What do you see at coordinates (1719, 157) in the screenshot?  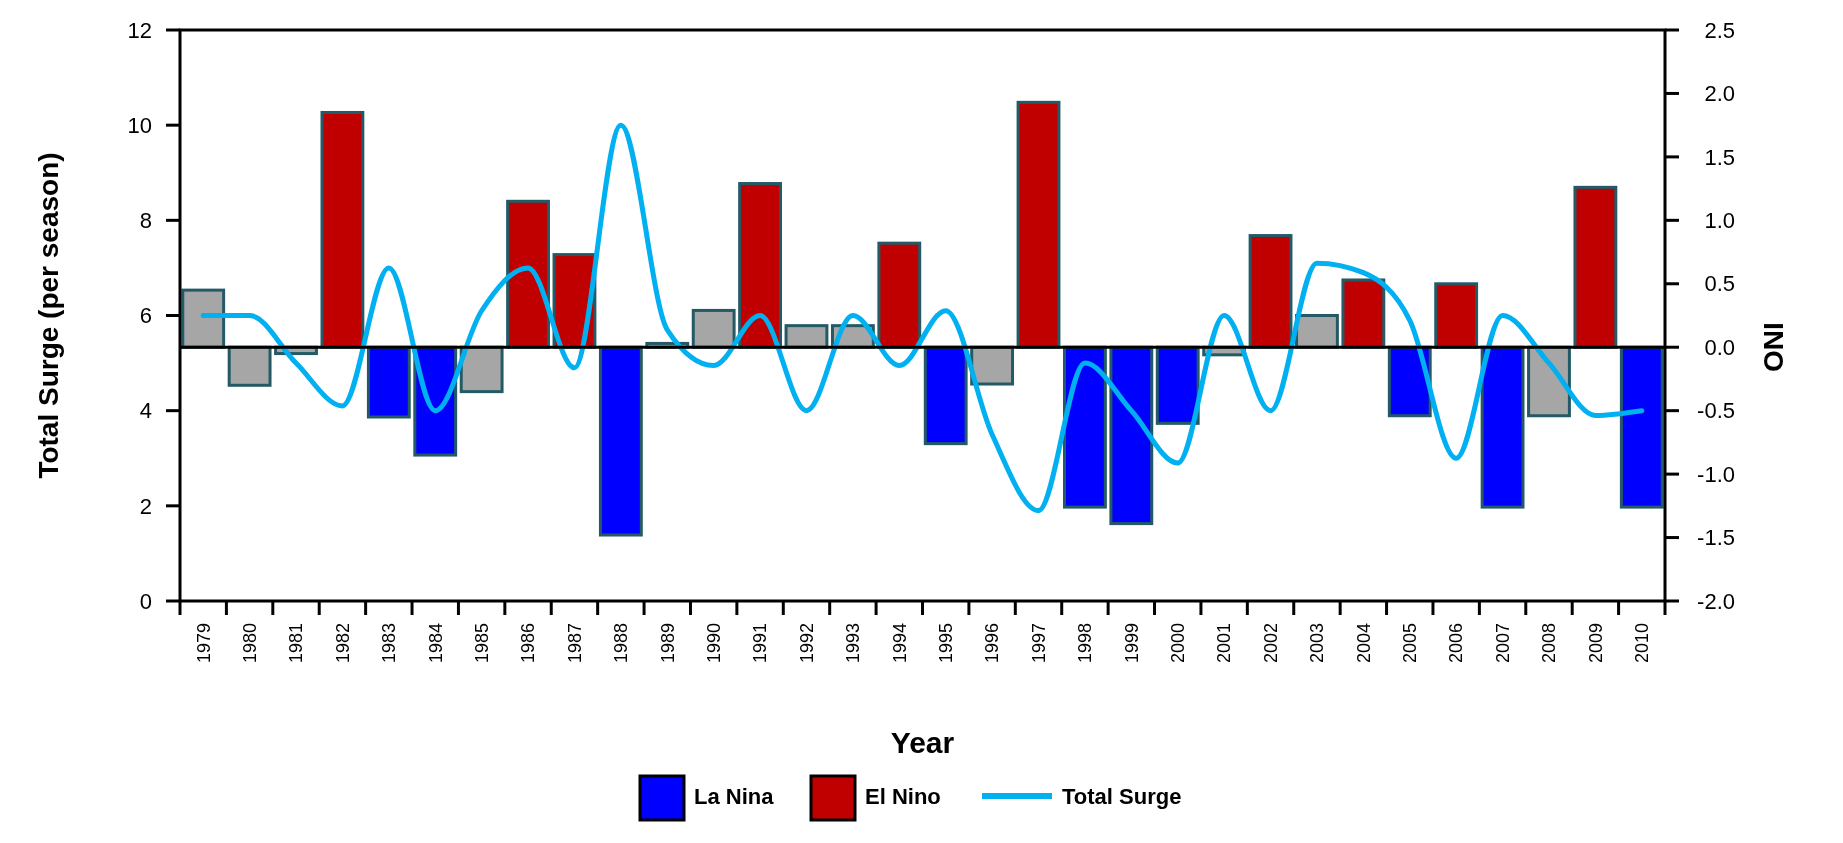 I see `y2-tick-label: 1.5` at bounding box center [1719, 157].